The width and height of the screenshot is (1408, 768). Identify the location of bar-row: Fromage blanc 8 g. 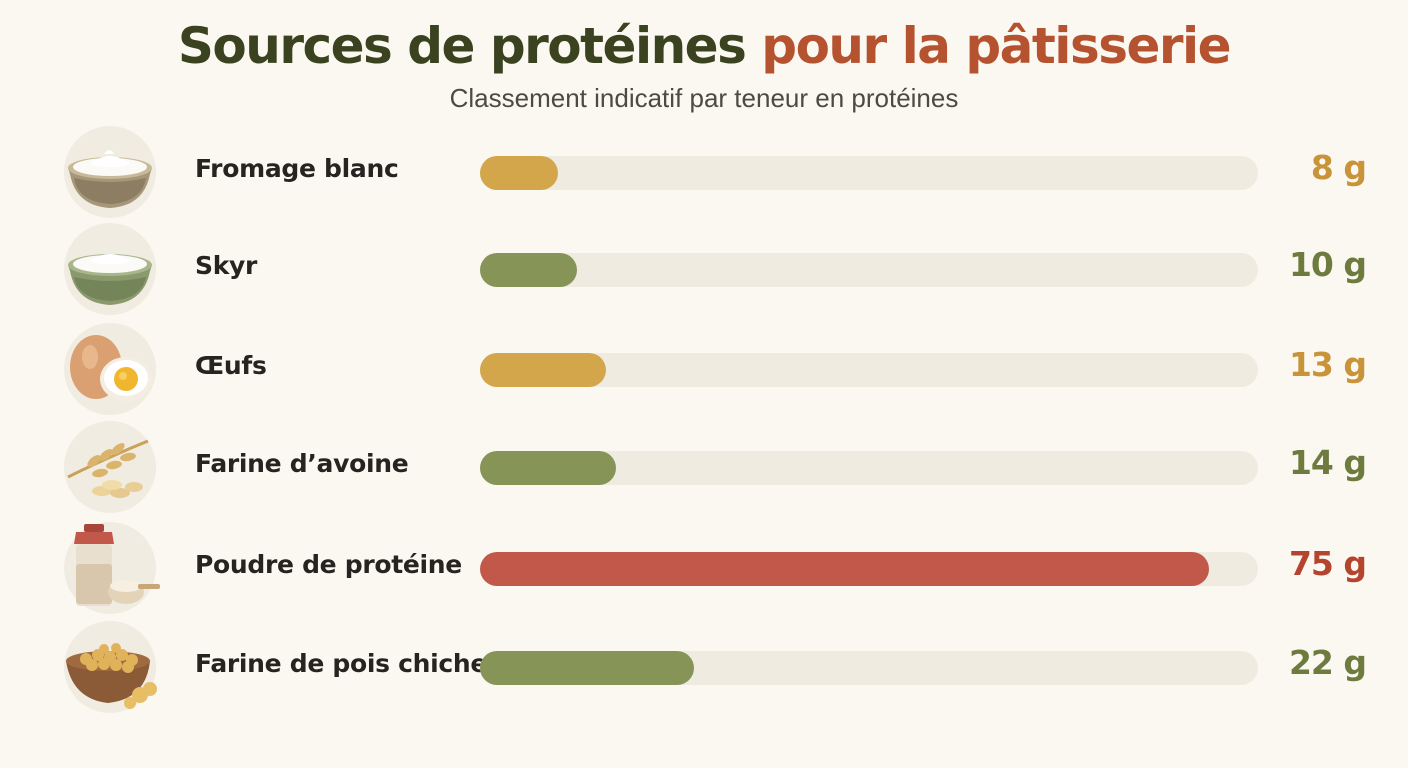
(704, 172).